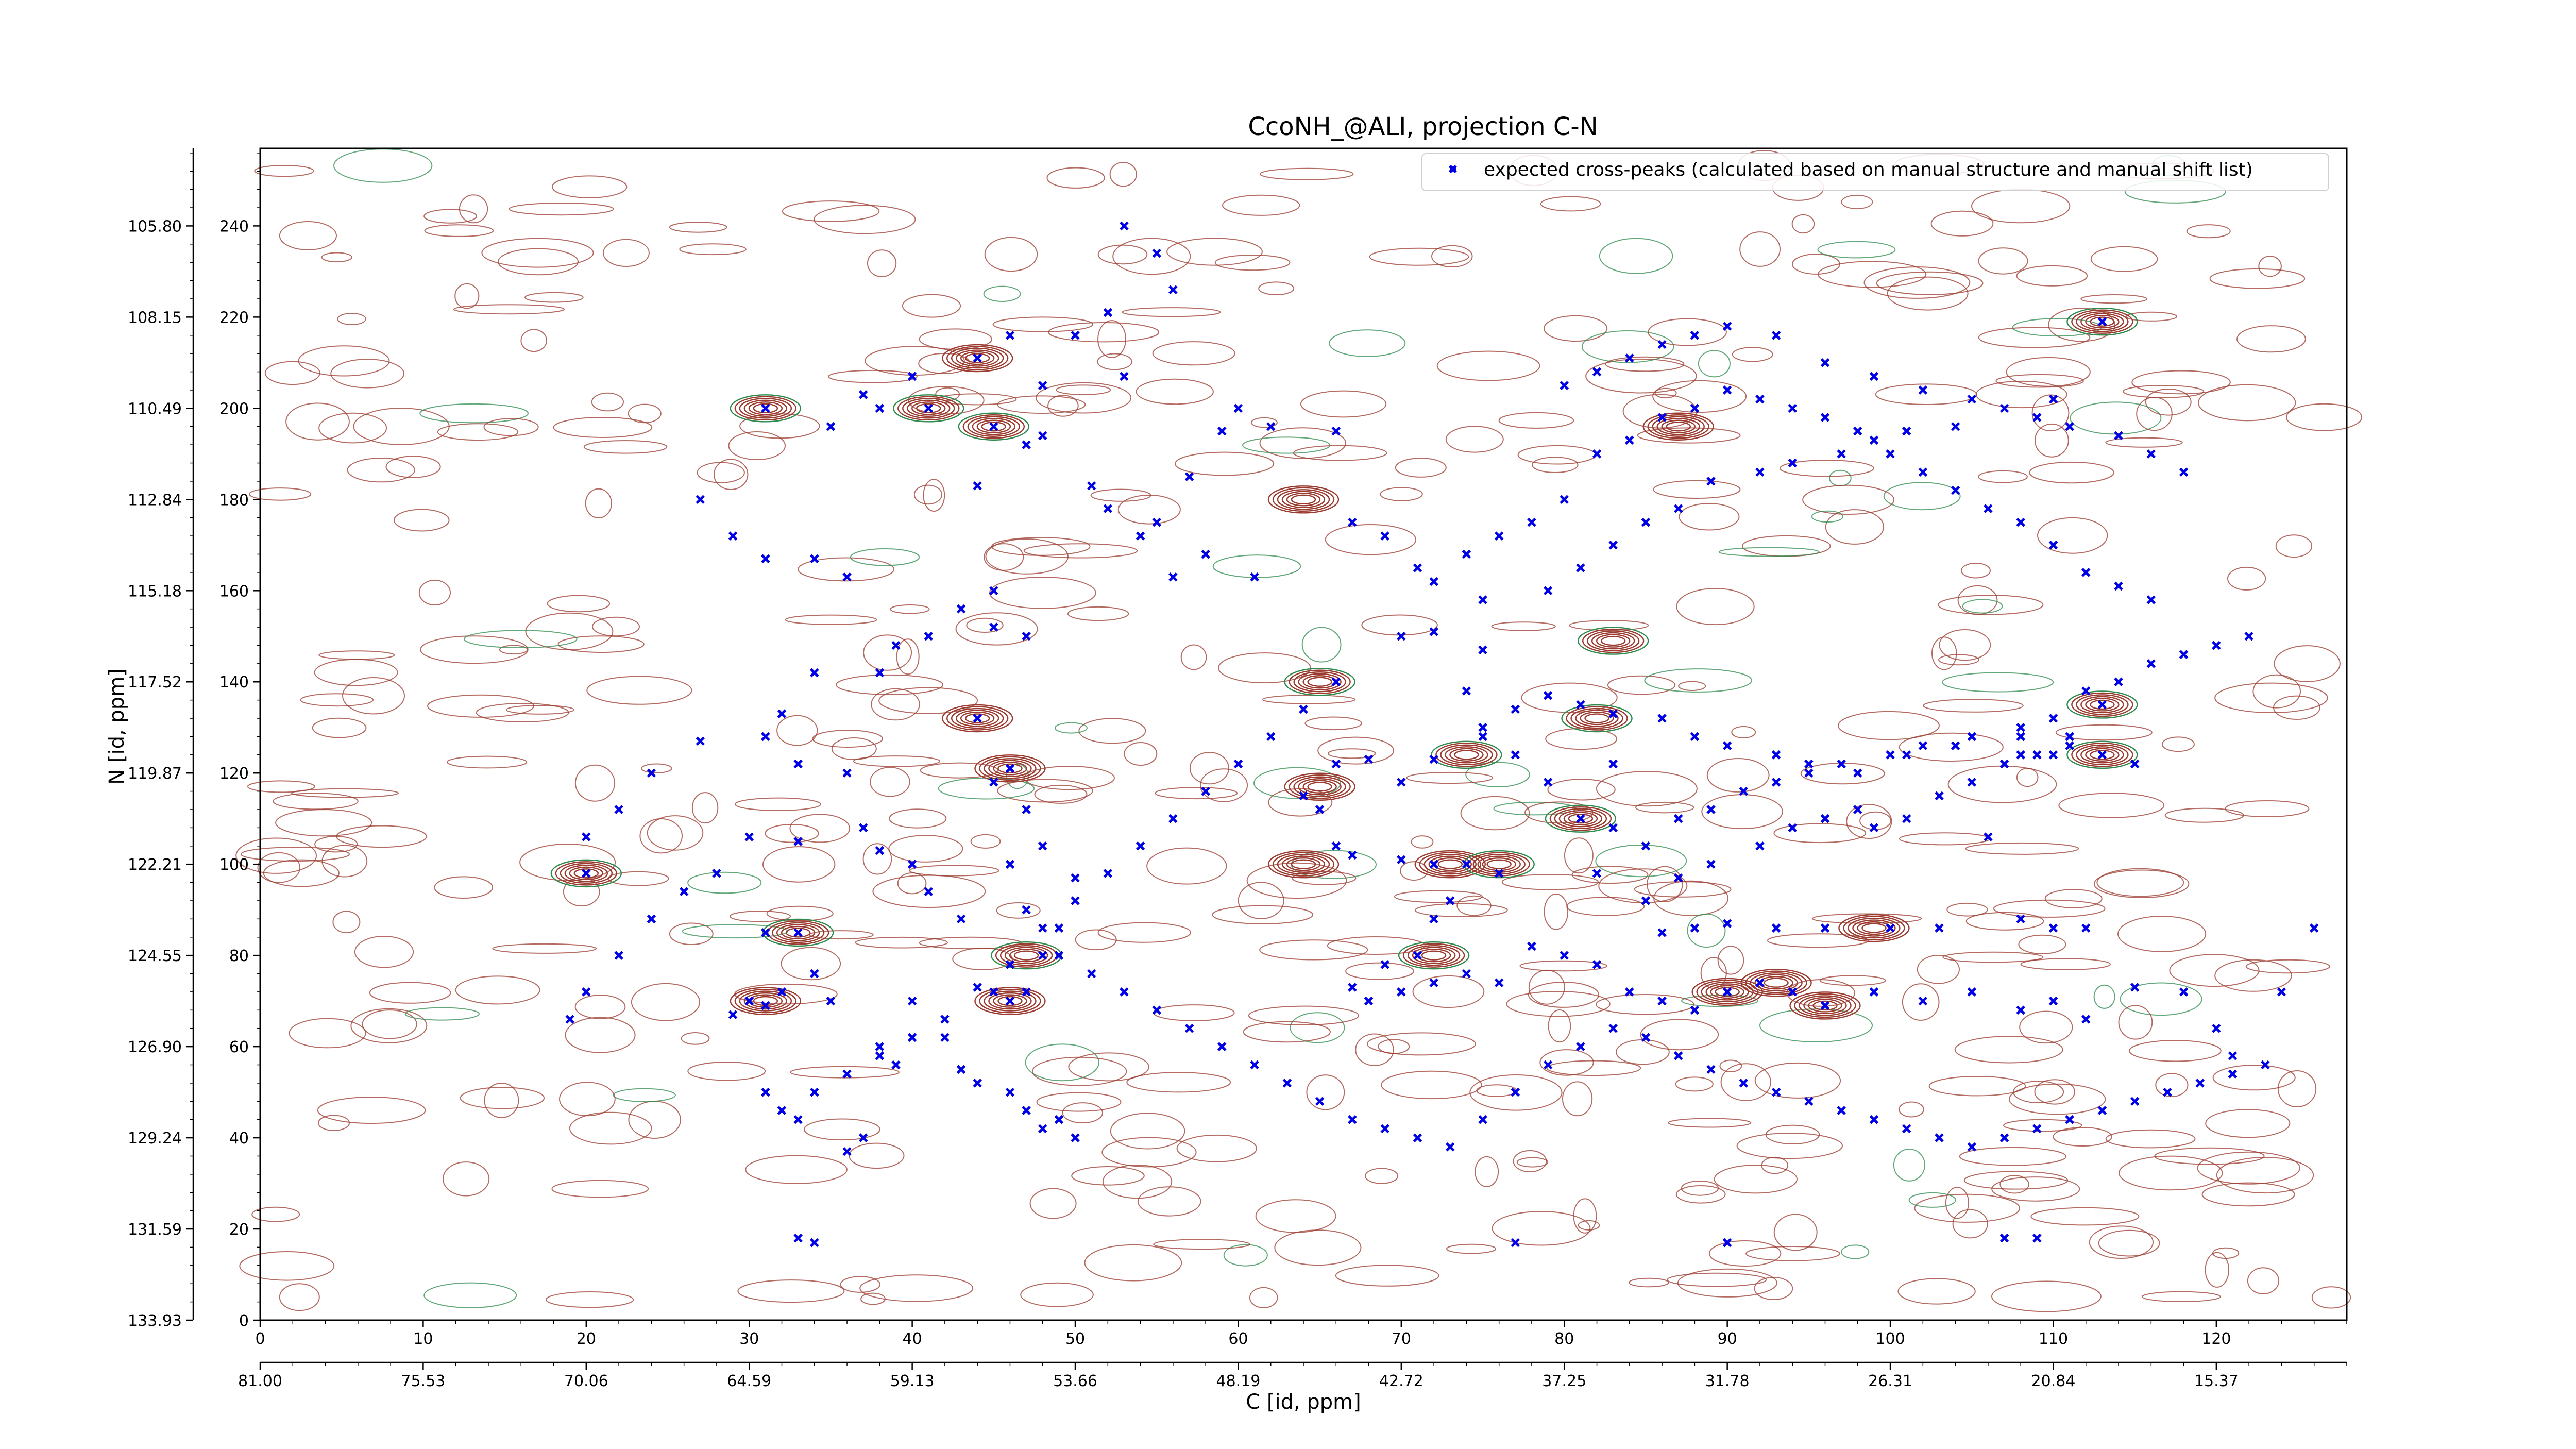 Image resolution: width=2576 pixels, height=1449 pixels. I want to click on x-ppm-tick-label: 53.66, so click(1075, 1381).